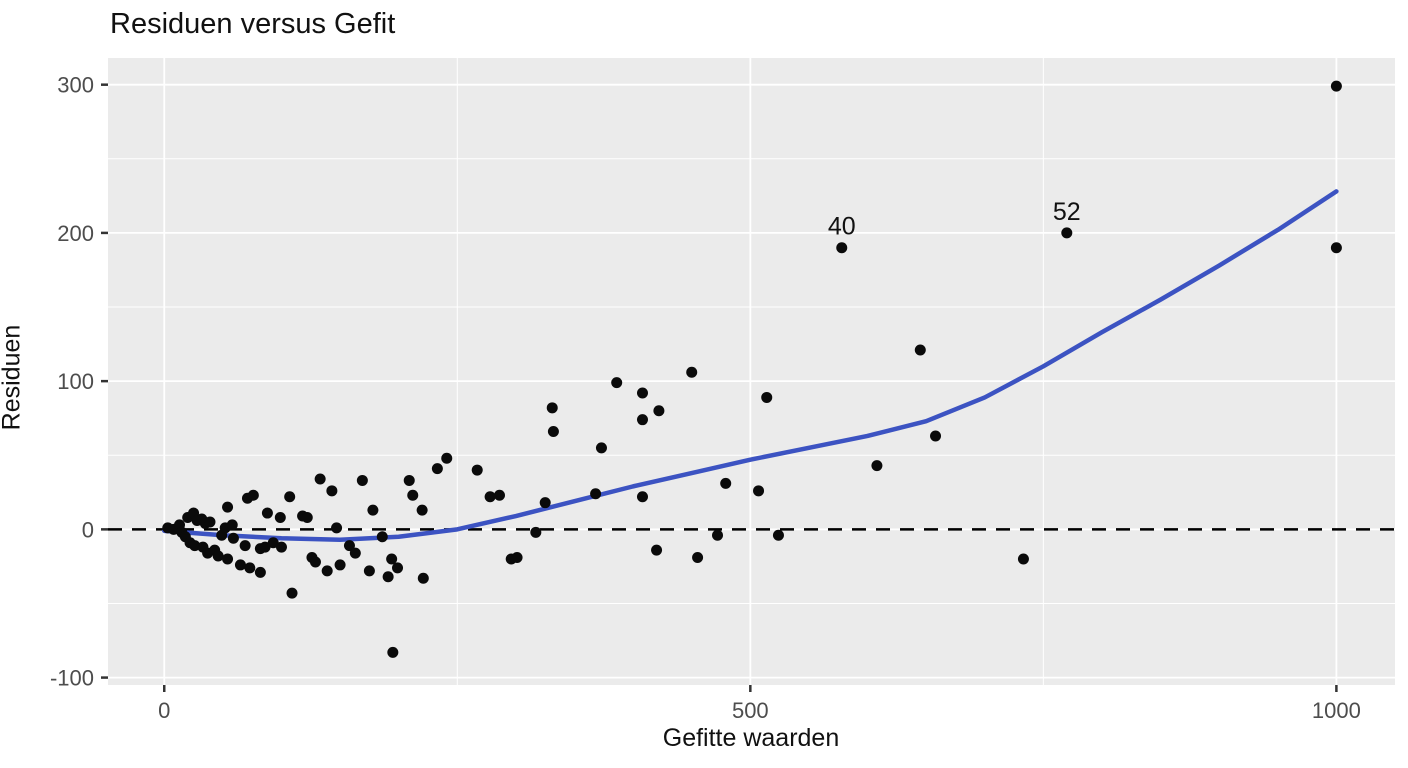  I want to click on chart-title: Residuen versus Gefit, so click(253, 24).